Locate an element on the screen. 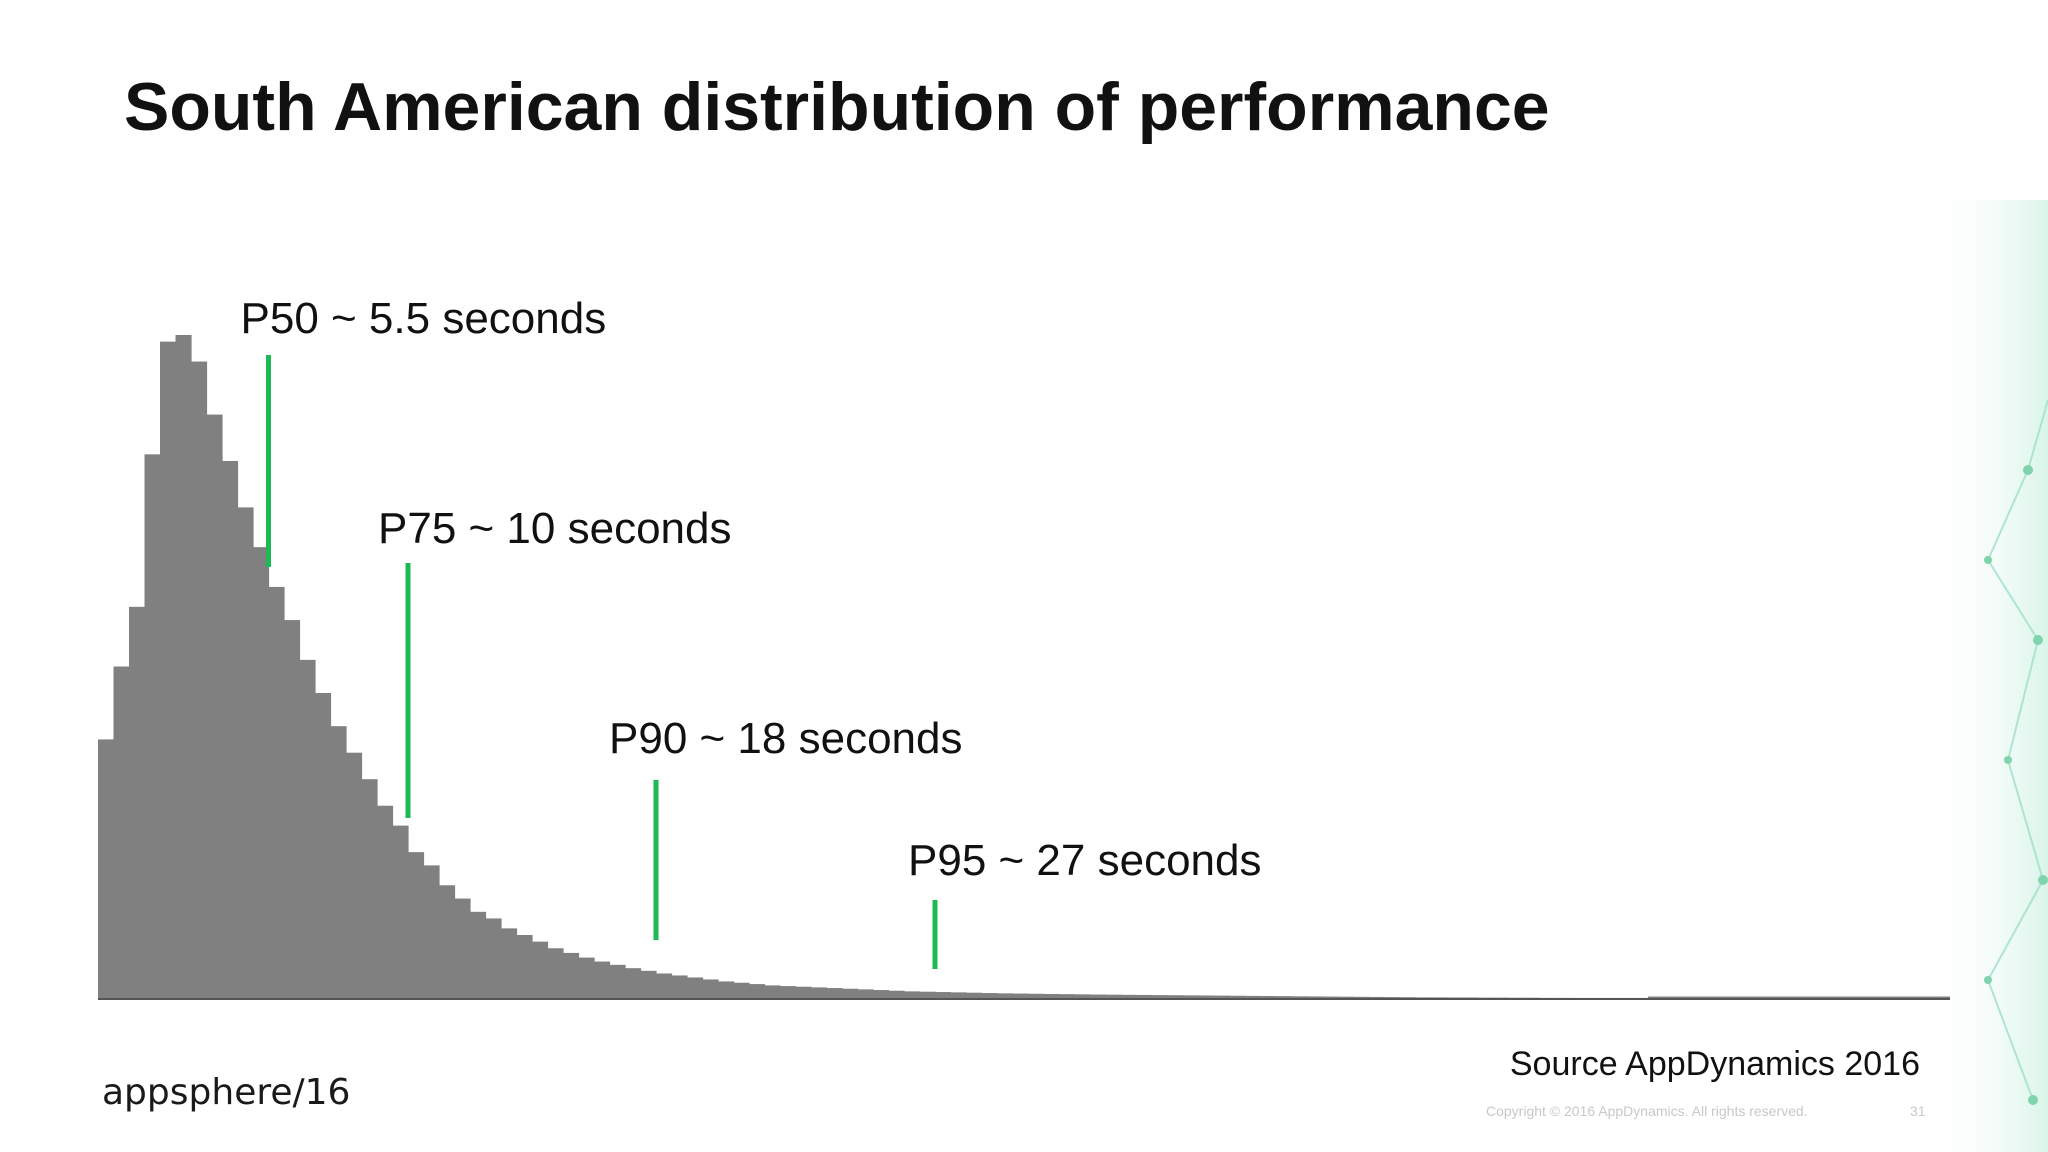 The height and width of the screenshot is (1152, 2048). percentile-label: P90 ~ 18 seconds is located at coordinates (785, 738).